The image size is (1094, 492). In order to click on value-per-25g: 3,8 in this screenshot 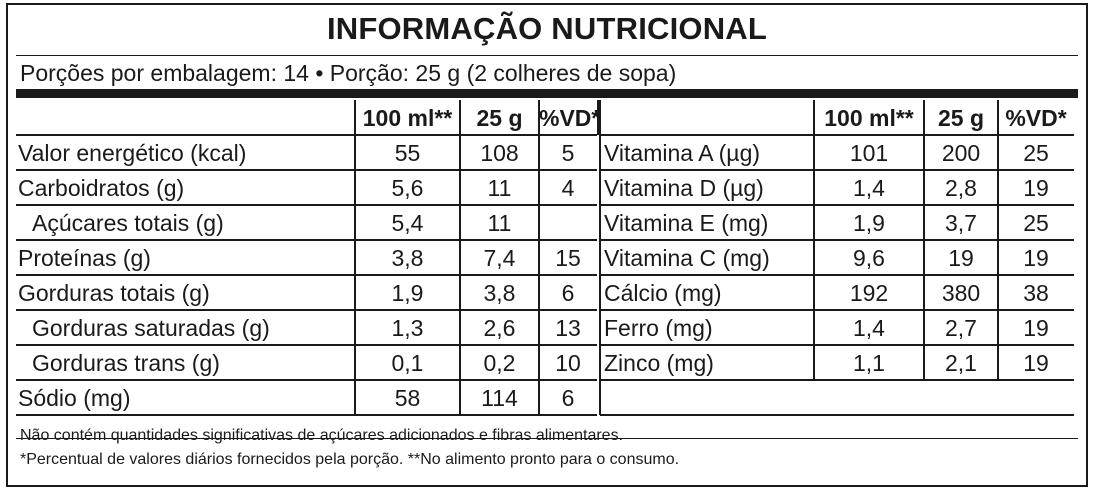, I will do `click(499, 293)`.